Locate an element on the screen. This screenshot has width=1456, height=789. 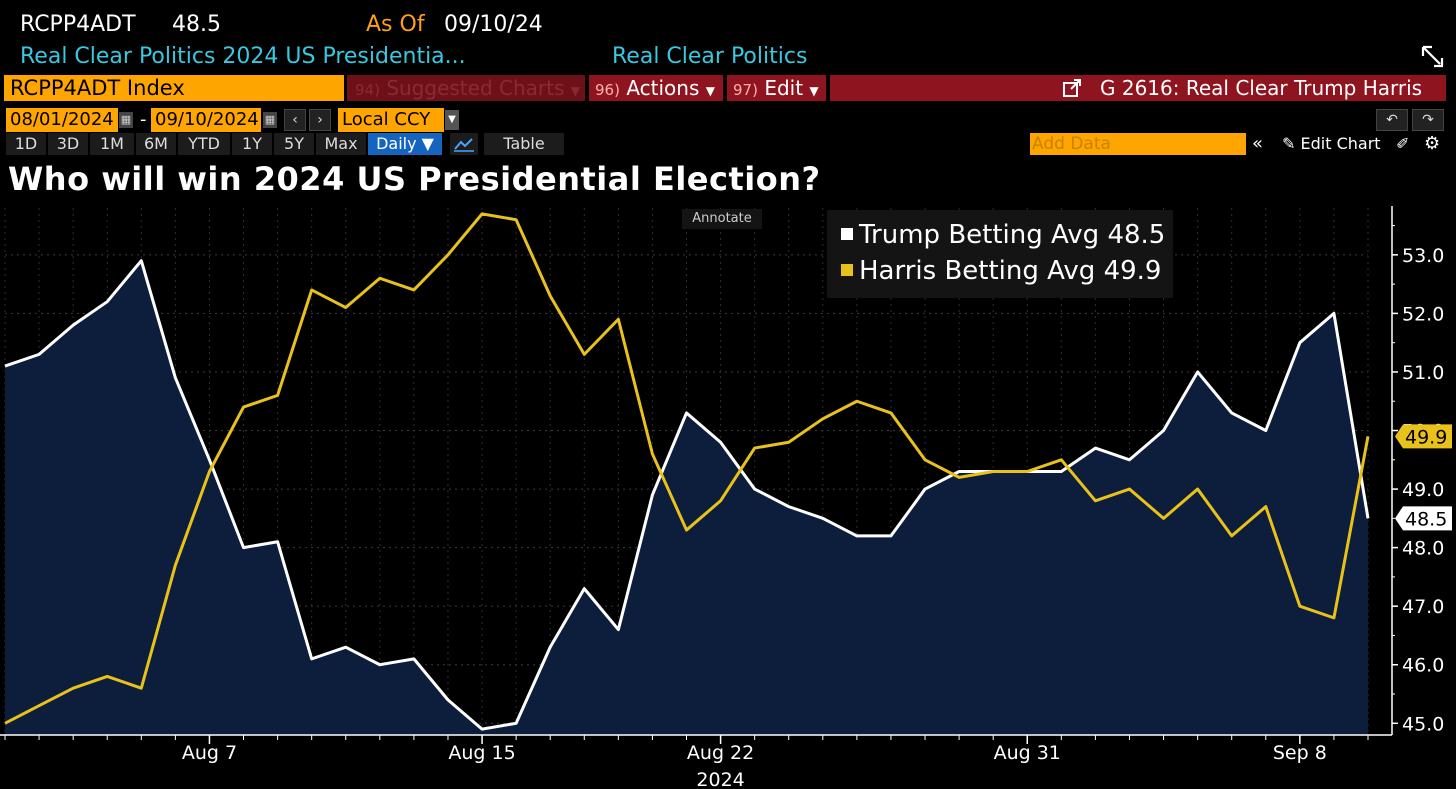
harris-line-last-tag is located at coordinates (1423, 436).